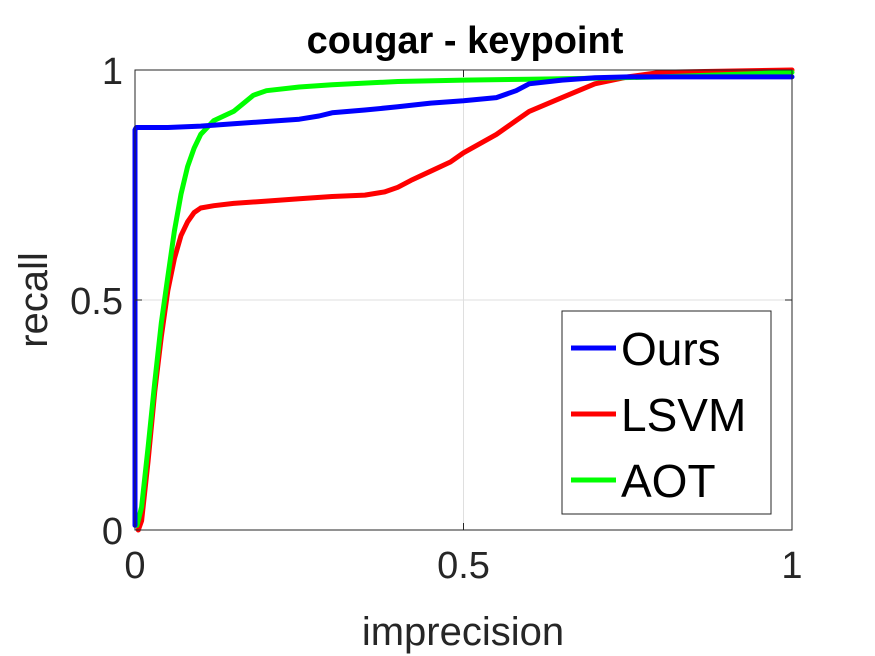 This screenshot has height=656, width=875. What do you see at coordinates (463, 566) in the screenshot?
I see `x-tick-label: 0.5` at bounding box center [463, 566].